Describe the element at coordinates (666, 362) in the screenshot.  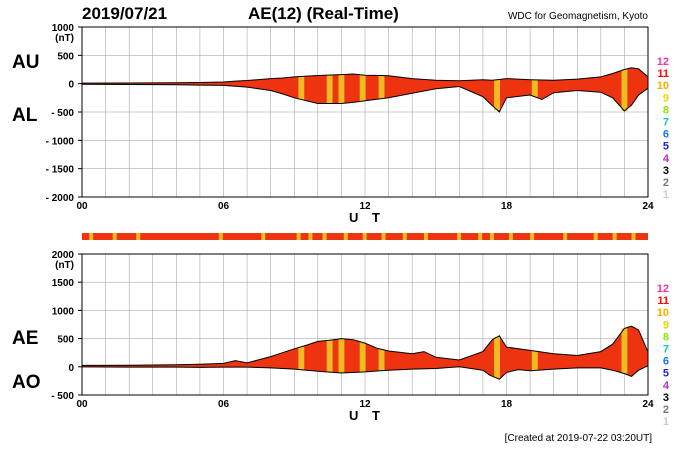
I see `ae-ao-level-legend-6: 6` at that location.